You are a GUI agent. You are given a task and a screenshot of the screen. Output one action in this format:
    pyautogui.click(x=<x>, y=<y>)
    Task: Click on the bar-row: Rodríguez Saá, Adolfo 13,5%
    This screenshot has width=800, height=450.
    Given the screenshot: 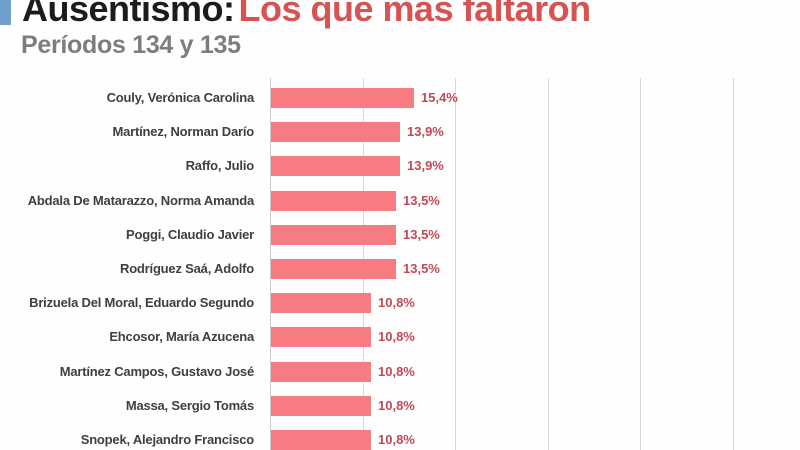 What is the action you would take?
    pyautogui.click(x=400, y=269)
    